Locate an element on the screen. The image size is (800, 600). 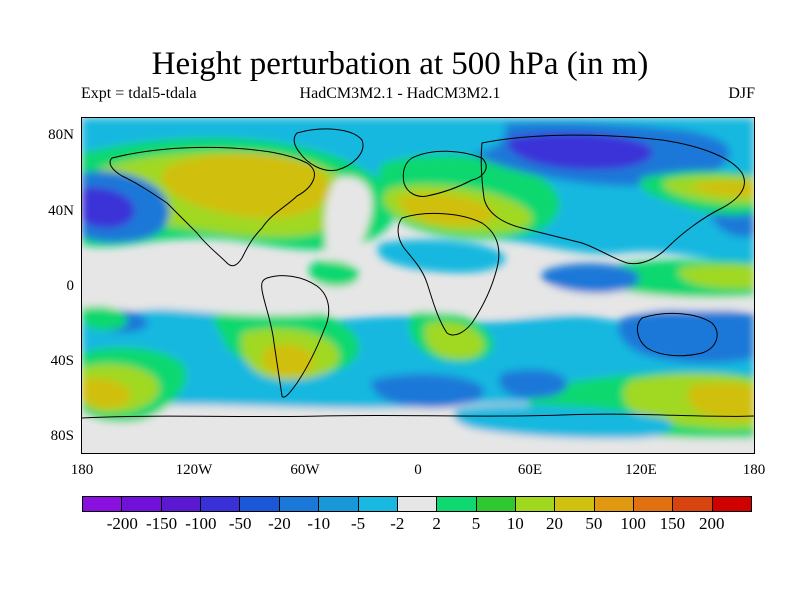
field-east-asia-mustard is located at coordinates (723, 188).